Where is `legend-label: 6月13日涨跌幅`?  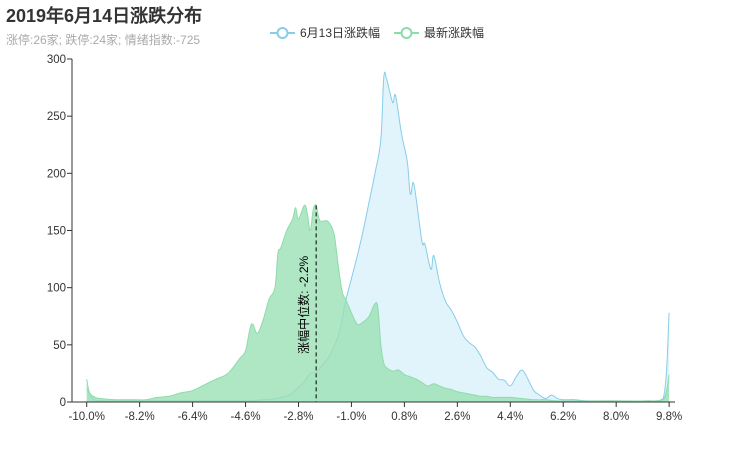 legend-label: 6月13日涨跌幅 is located at coordinates (340, 33).